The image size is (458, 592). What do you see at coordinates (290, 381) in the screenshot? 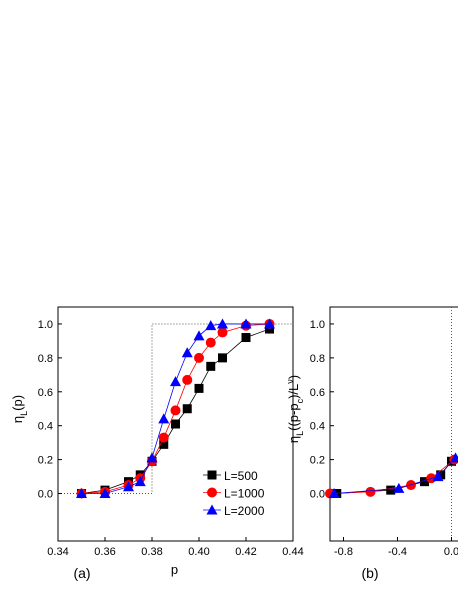
I see `y-axis-label-part: ν` at bounding box center [290, 381].